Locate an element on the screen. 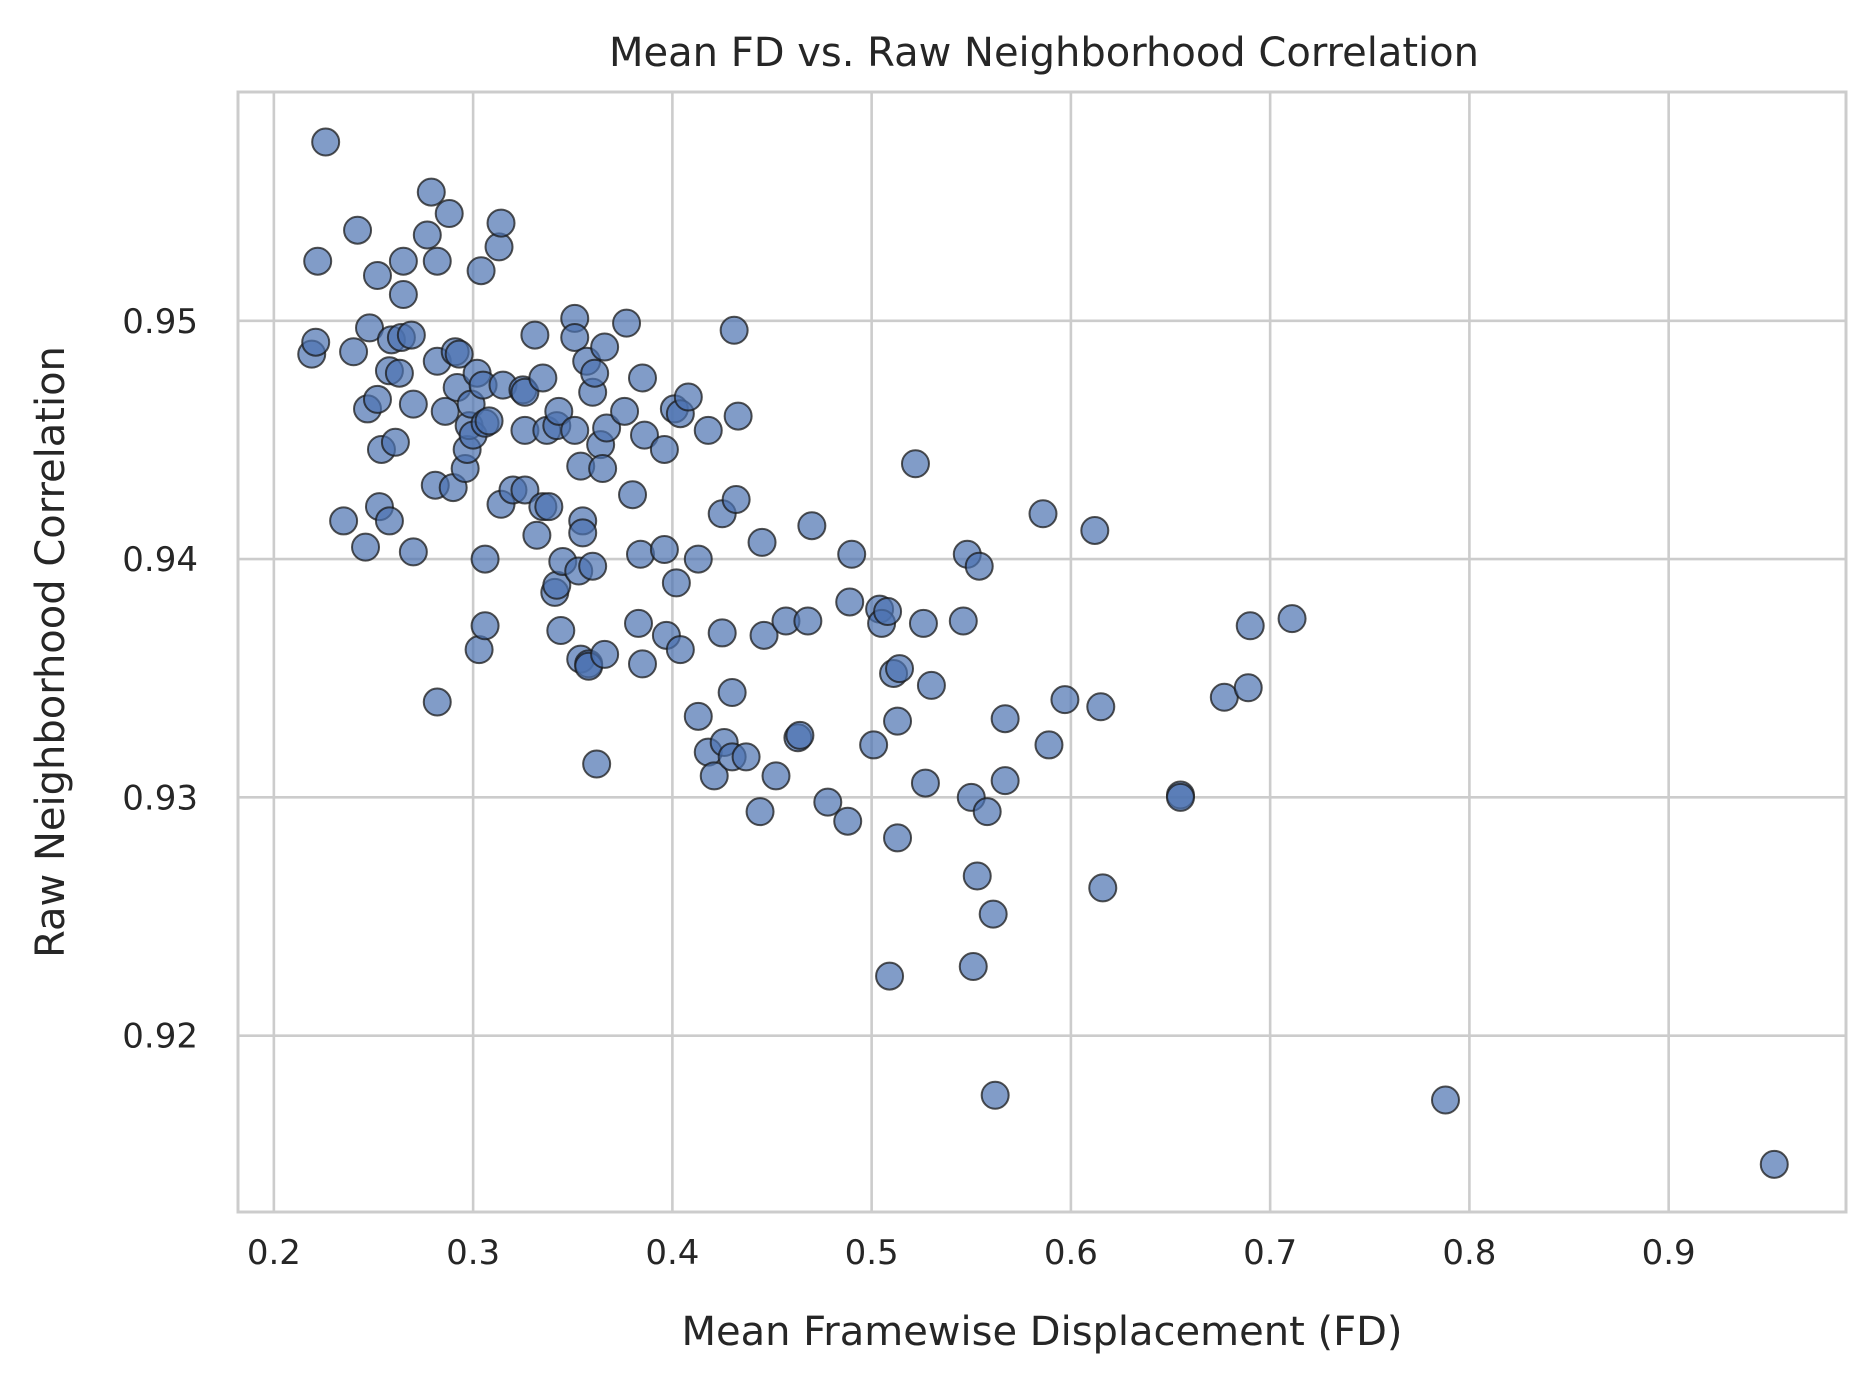 The height and width of the screenshot is (1382, 1866). x-tick-label: 0.4 is located at coordinates (672, 1253).